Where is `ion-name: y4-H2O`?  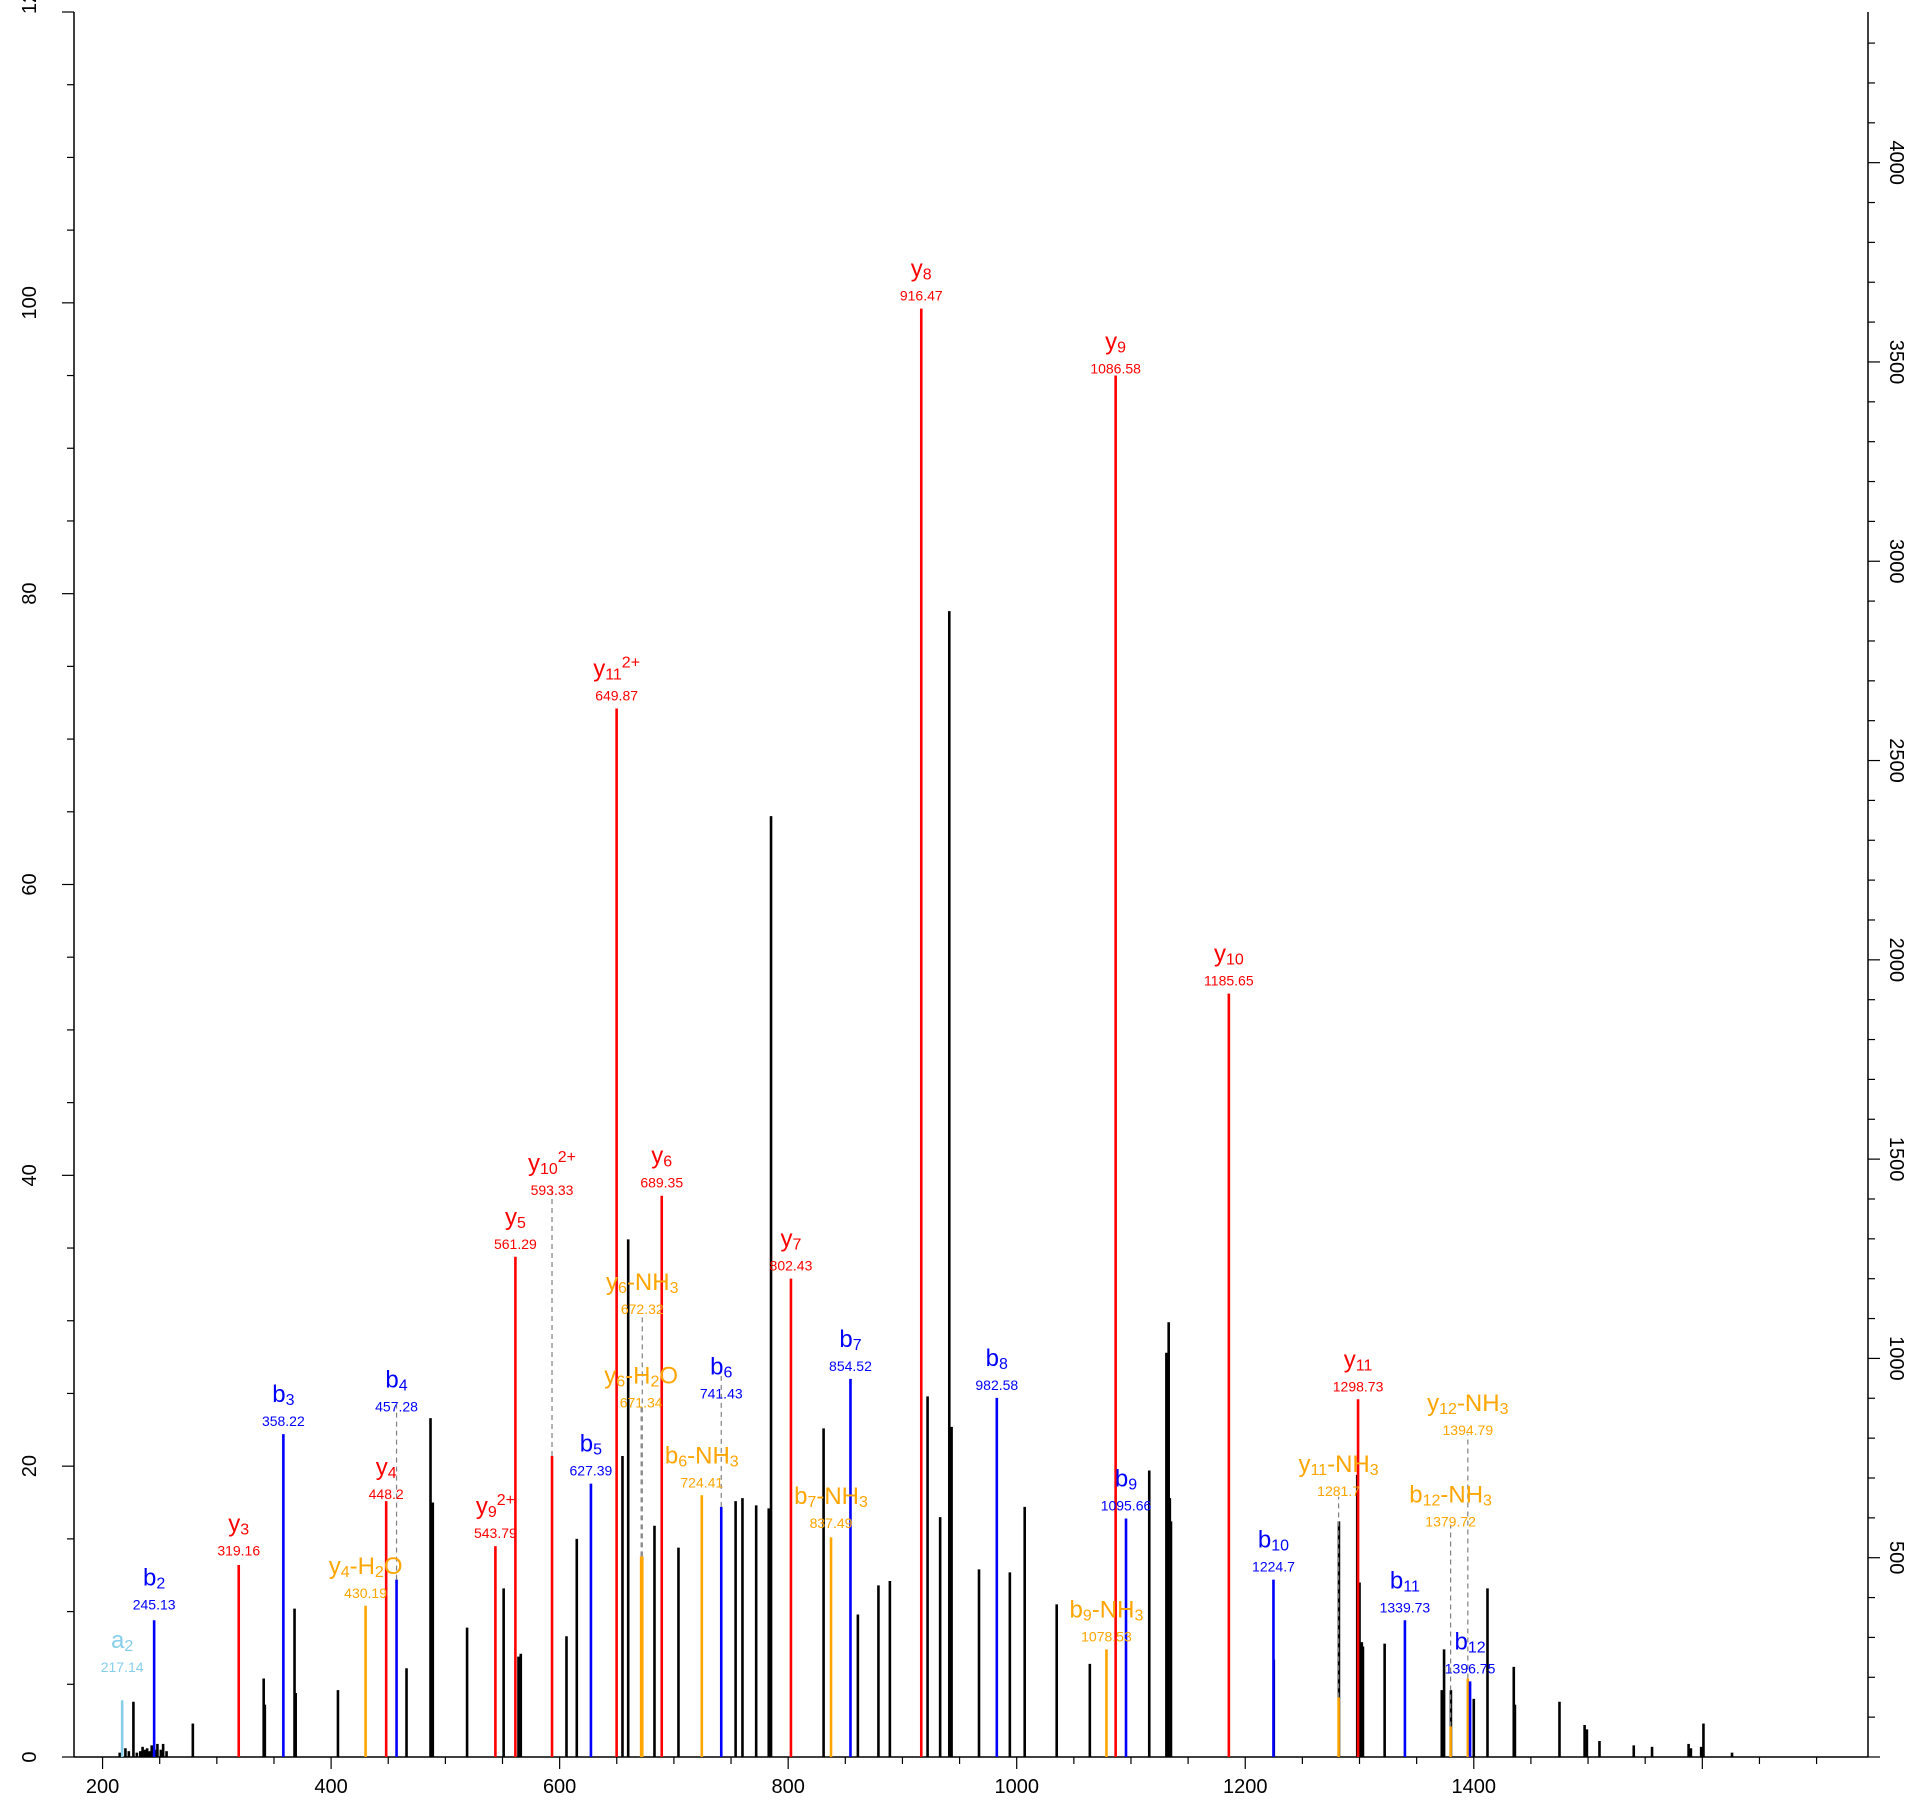
ion-name: y4-H2O is located at coordinates (366, 1567).